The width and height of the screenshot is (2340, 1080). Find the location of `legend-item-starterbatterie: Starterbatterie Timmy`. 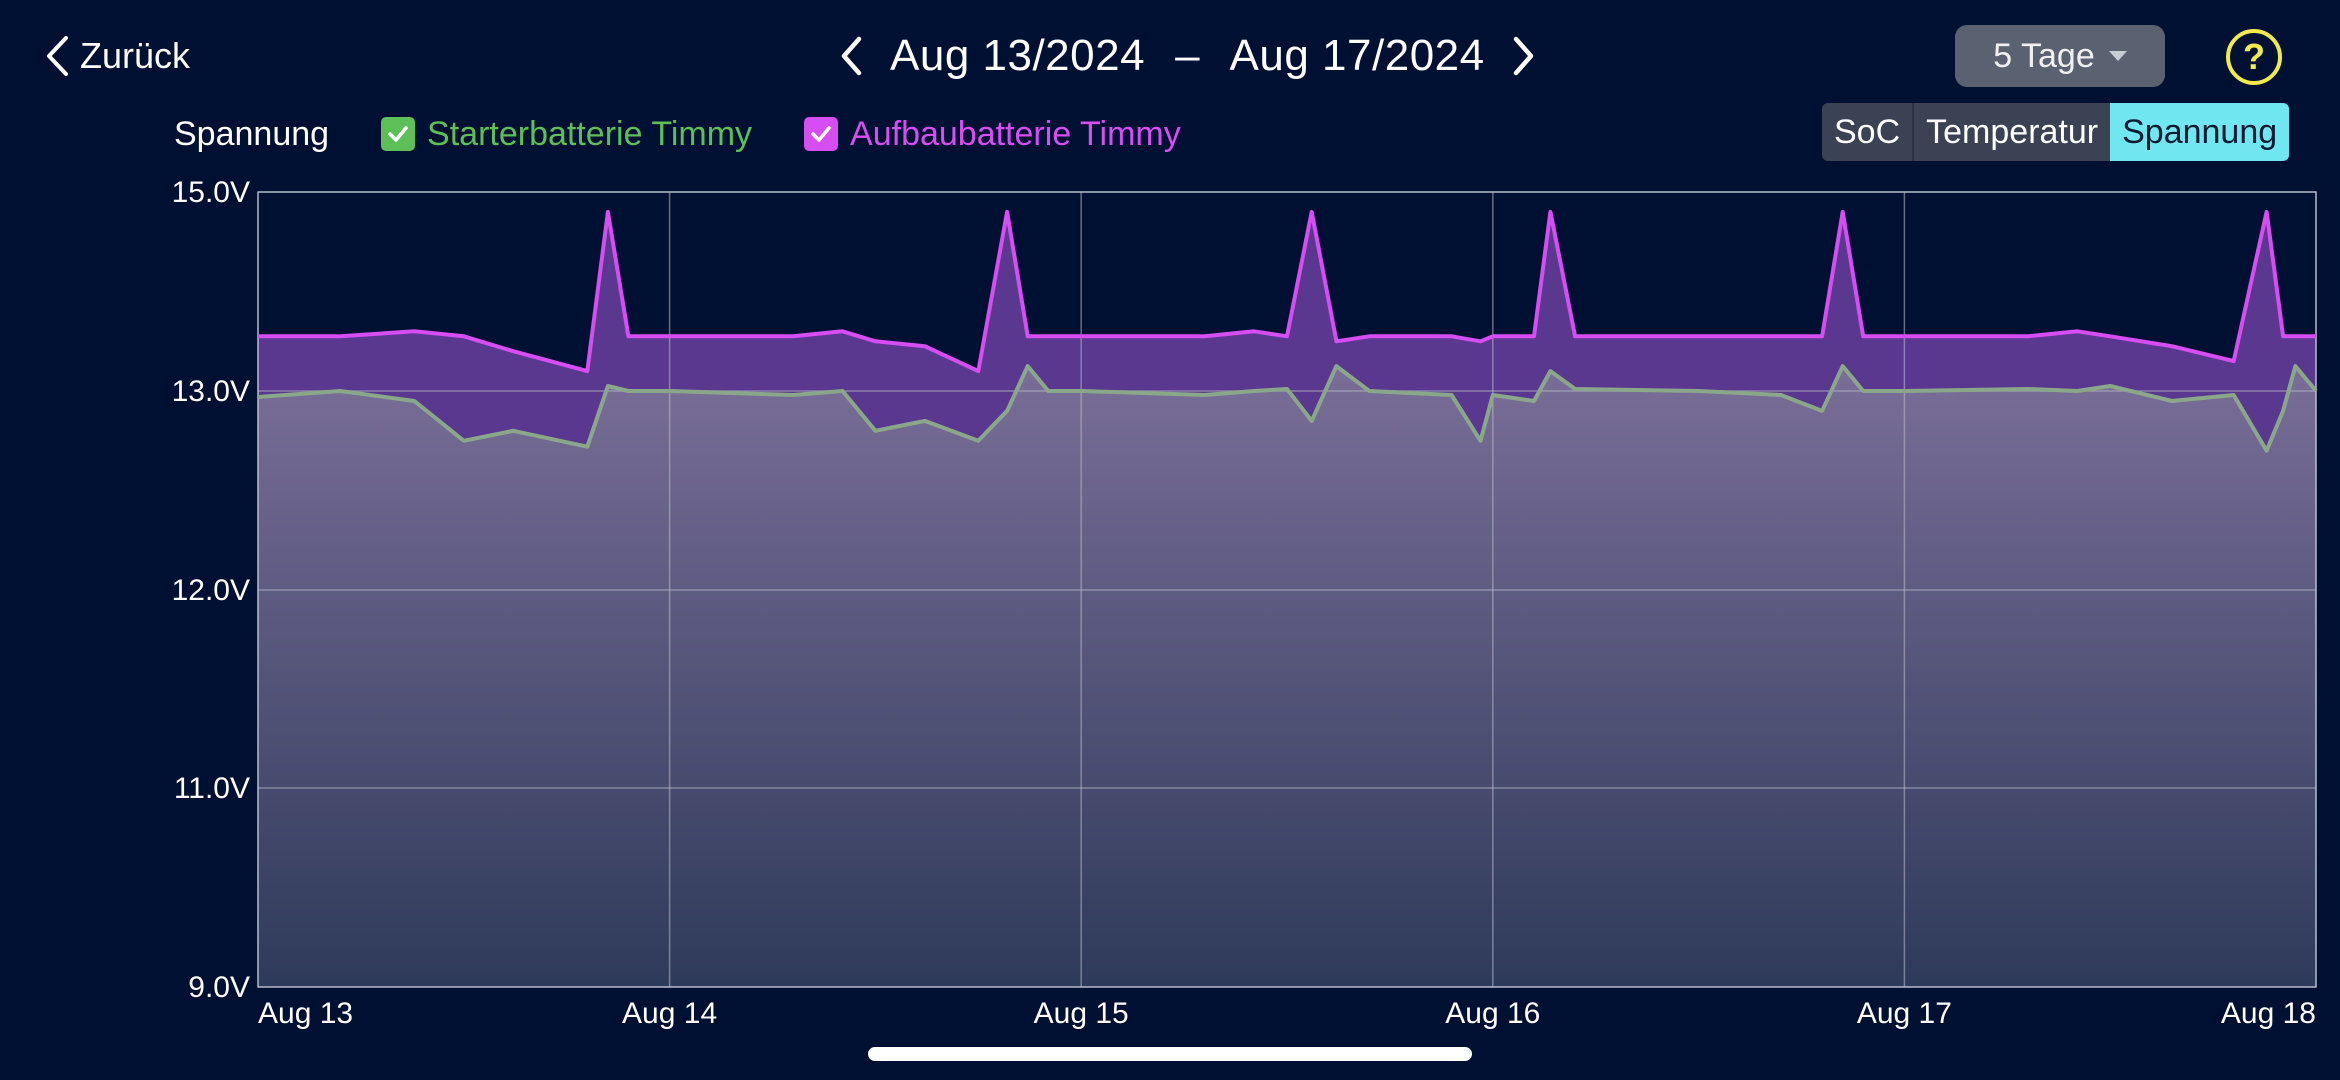

legend-item-starterbatterie: Starterbatterie Timmy is located at coordinates (566, 134).